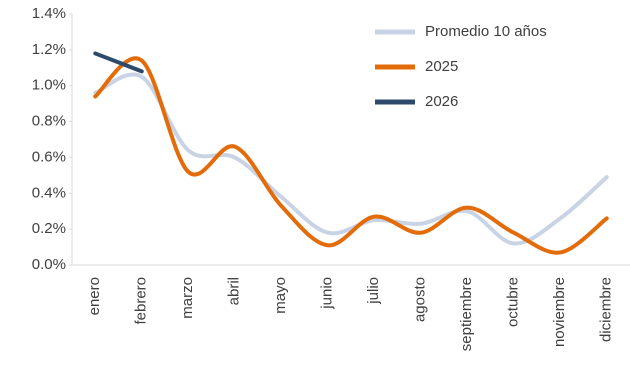 The width and height of the screenshot is (630, 378). What do you see at coordinates (373, 291) in the screenshot?
I see `x-tick-label: julio` at bounding box center [373, 291].